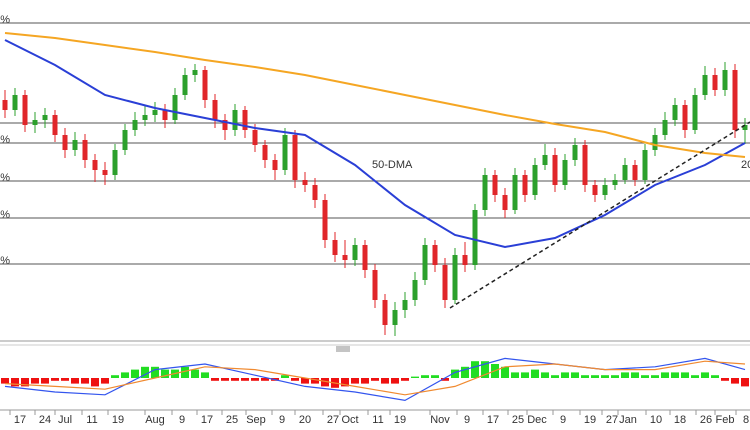 Image resolution: width=750 pixels, height=430 pixels. I want to click on x-tick-label: Jan, so click(628, 420).